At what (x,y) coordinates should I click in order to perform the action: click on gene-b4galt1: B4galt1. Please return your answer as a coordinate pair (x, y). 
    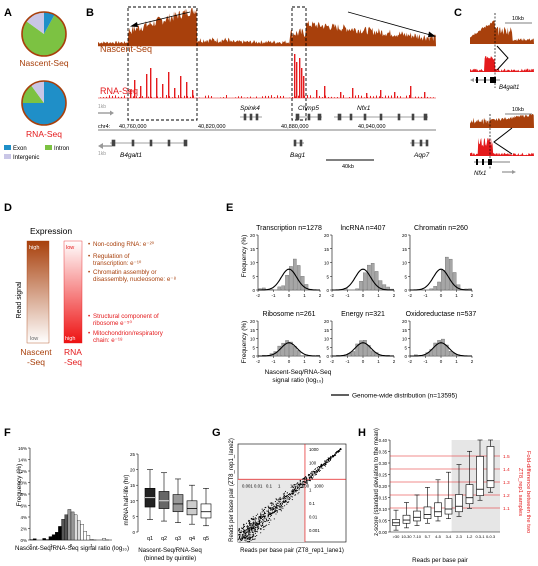
    Looking at the image, I should click on (131, 155).